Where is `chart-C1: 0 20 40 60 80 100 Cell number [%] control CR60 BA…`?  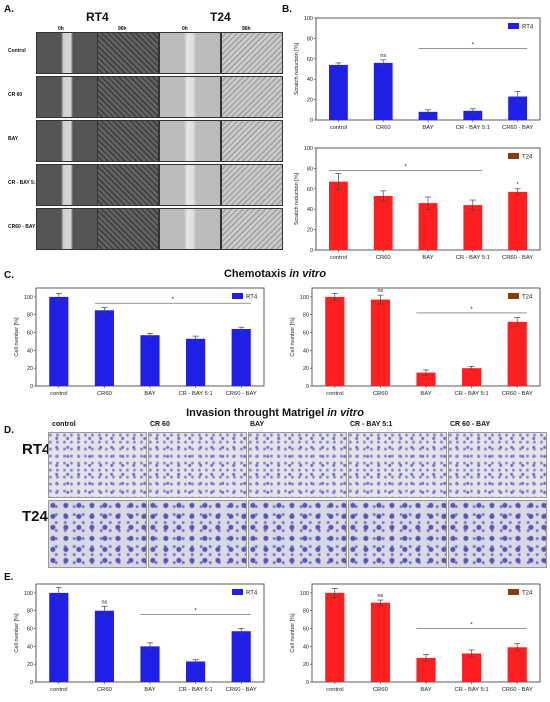
chart-C1: 0 20 40 60 80 100 Cell number [%] control CR60 BA… is located at coordinates (139, 342).